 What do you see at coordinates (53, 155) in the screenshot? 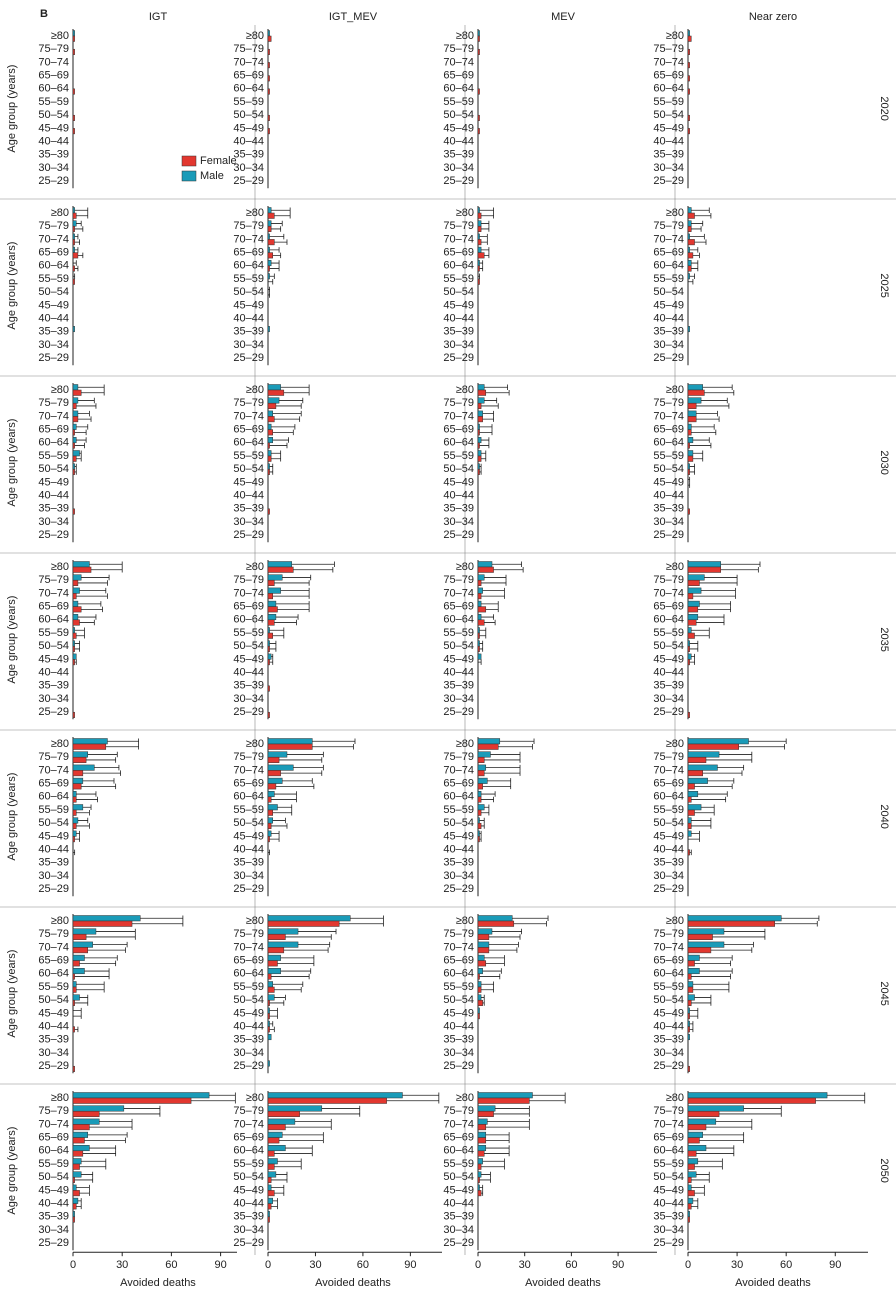
I see `y-tick-label: 35–39` at bounding box center [53, 155].